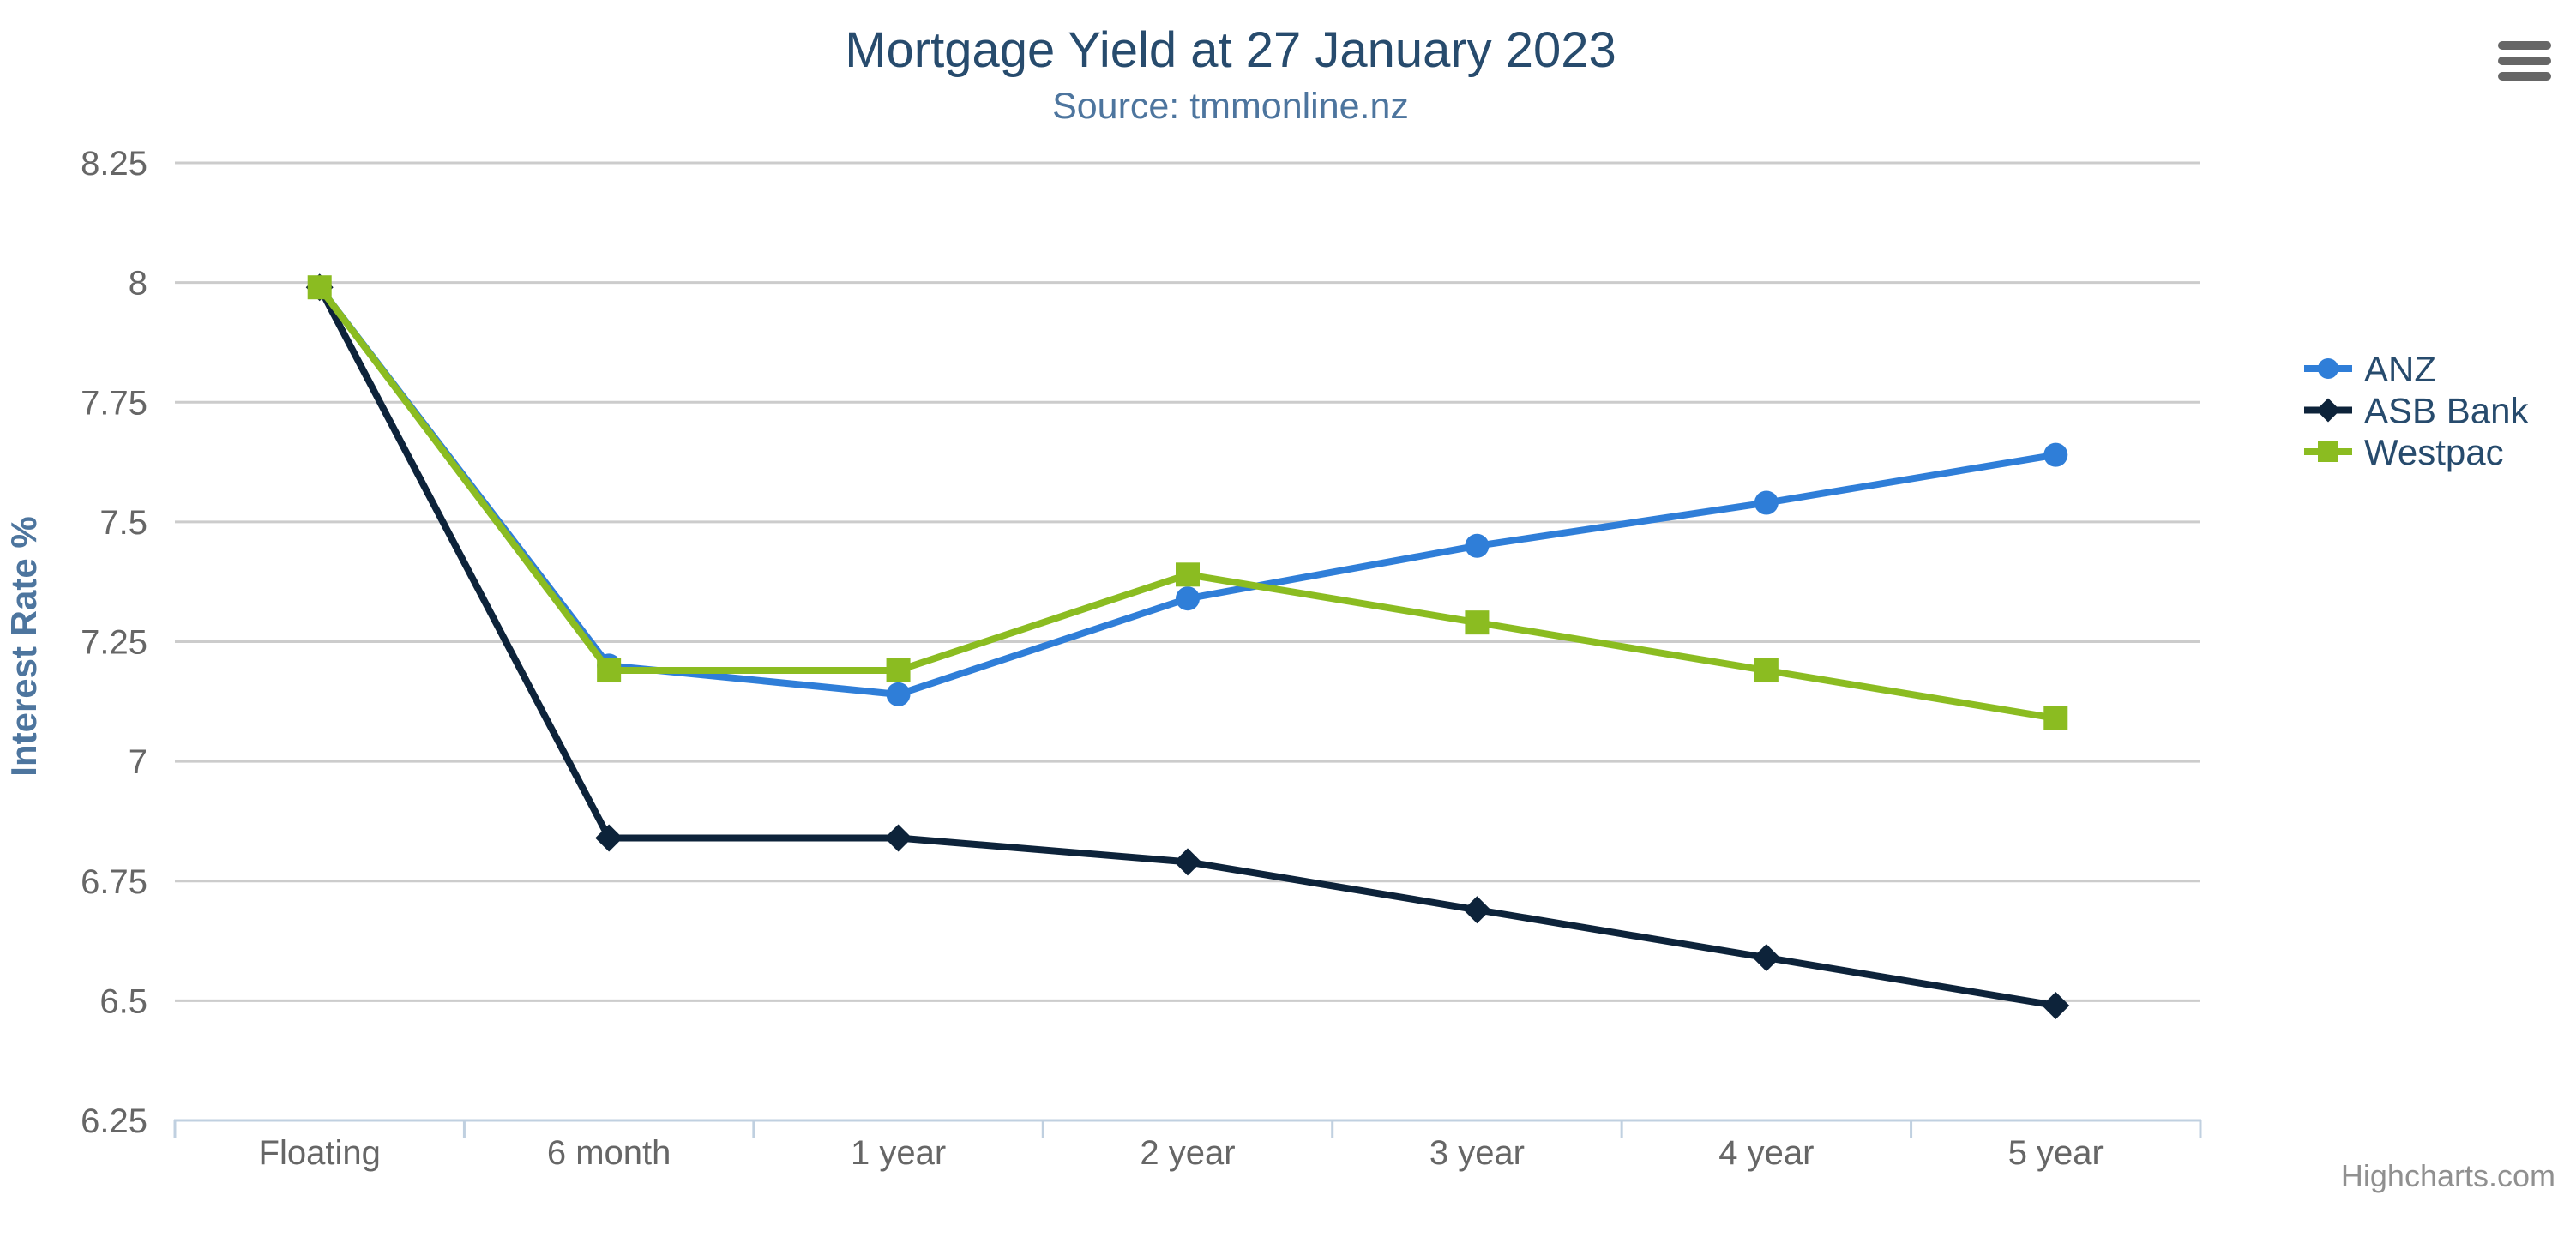 This screenshot has width=2576, height=1237. What do you see at coordinates (1477, 1153) in the screenshot?
I see `xaxis-category-label: 3 year` at bounding box center [1477, 1153].